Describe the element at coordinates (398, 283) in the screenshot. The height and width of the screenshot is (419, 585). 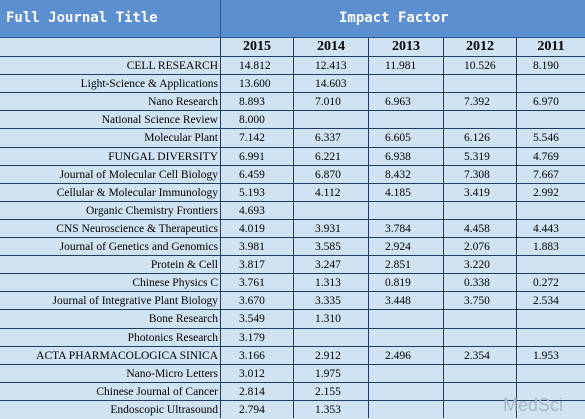
I see `impact-factor-value: 0.819` at that location.